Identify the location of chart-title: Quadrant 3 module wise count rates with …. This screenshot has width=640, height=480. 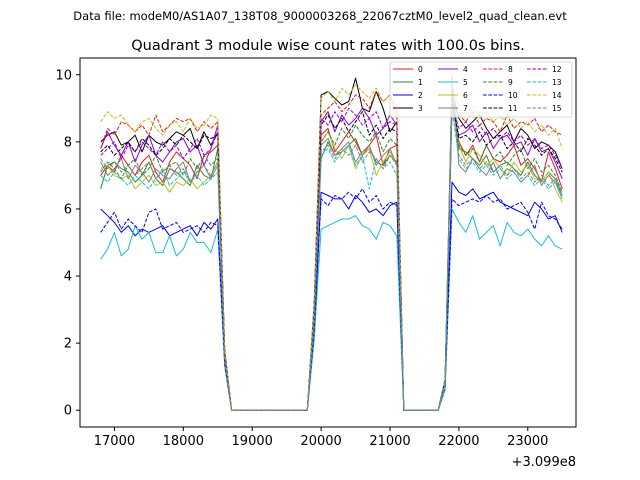
(328, 46).